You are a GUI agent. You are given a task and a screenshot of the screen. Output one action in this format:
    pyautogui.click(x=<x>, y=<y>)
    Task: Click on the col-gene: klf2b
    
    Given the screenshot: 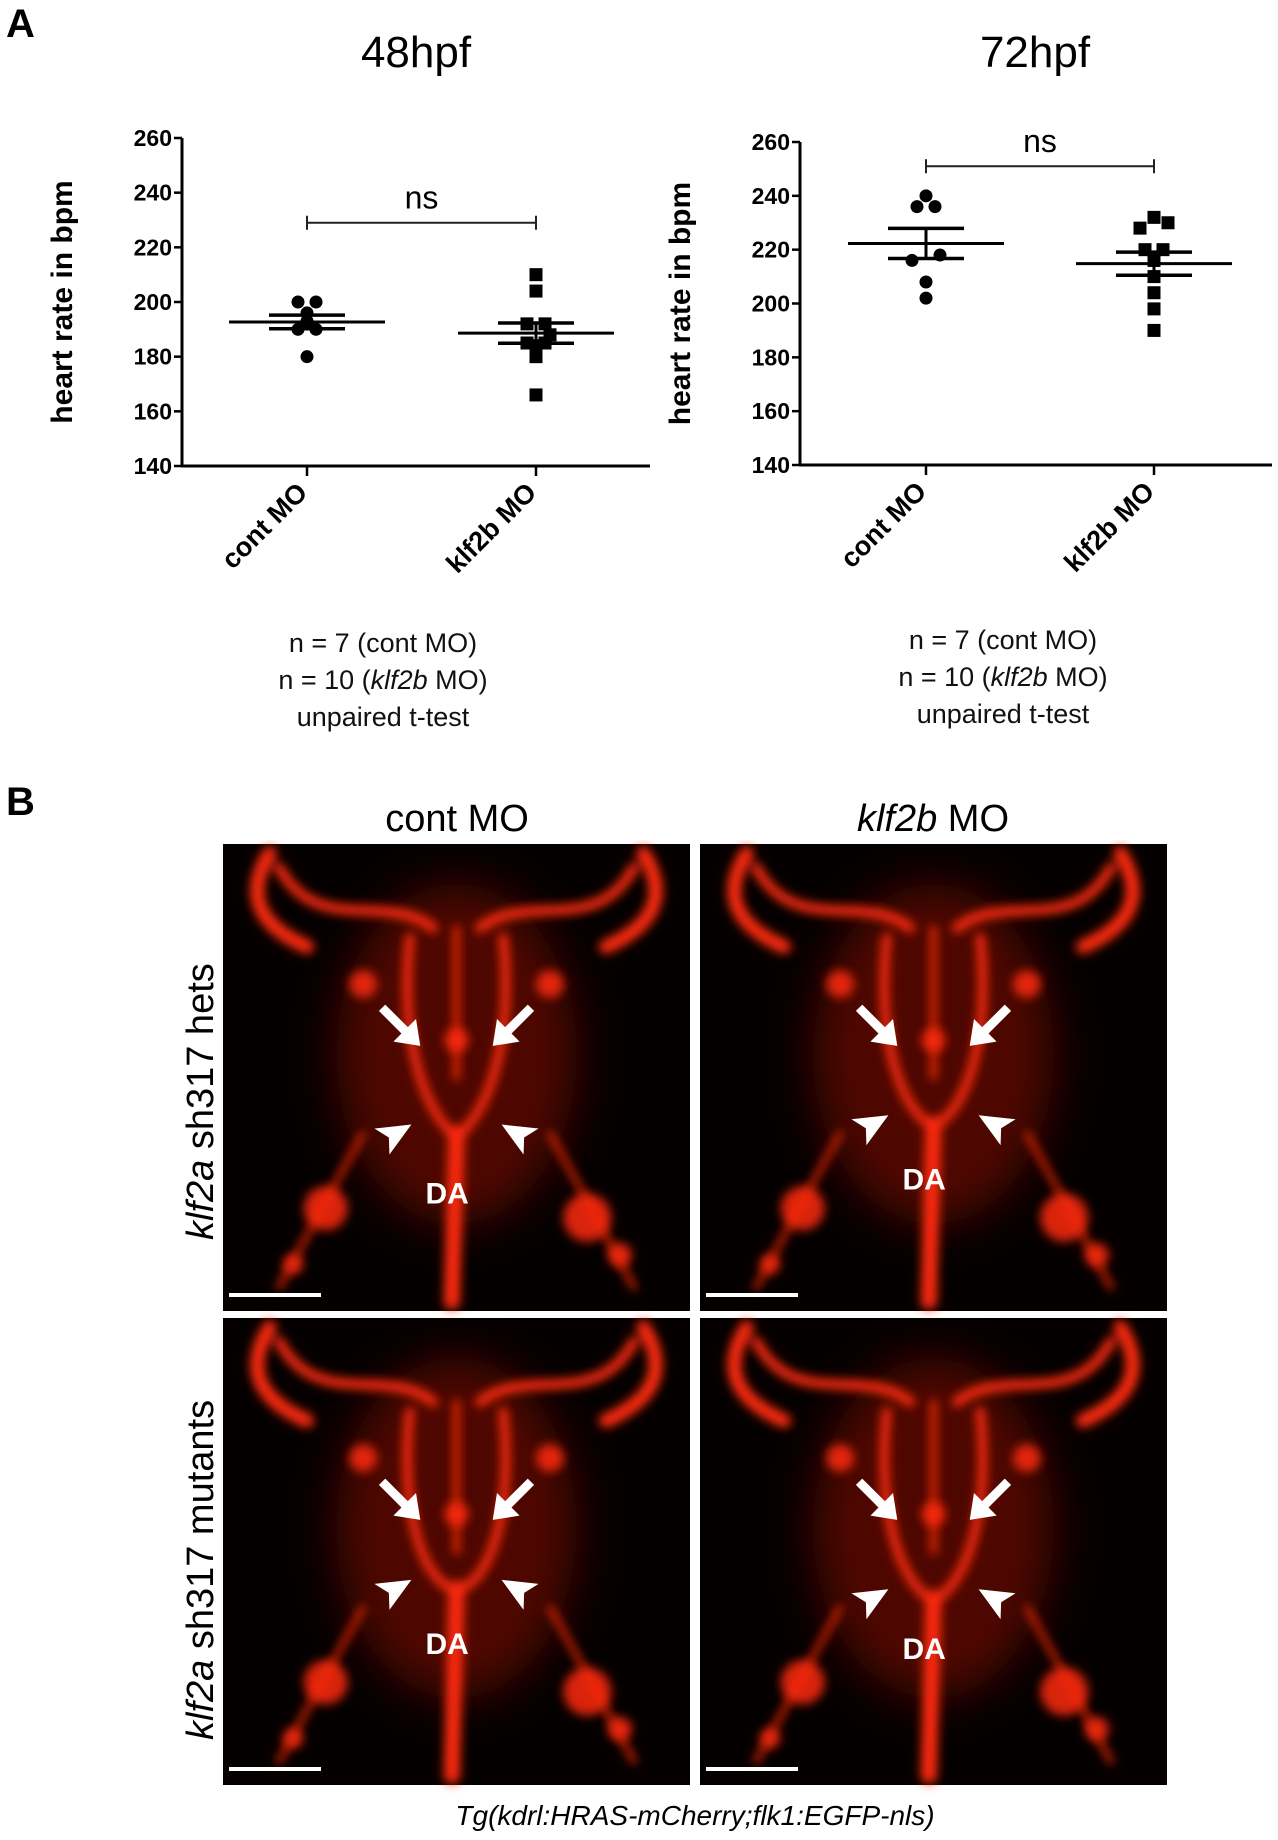 What is the action you would take?
    pyautogui.click(x=897, y=819)
    